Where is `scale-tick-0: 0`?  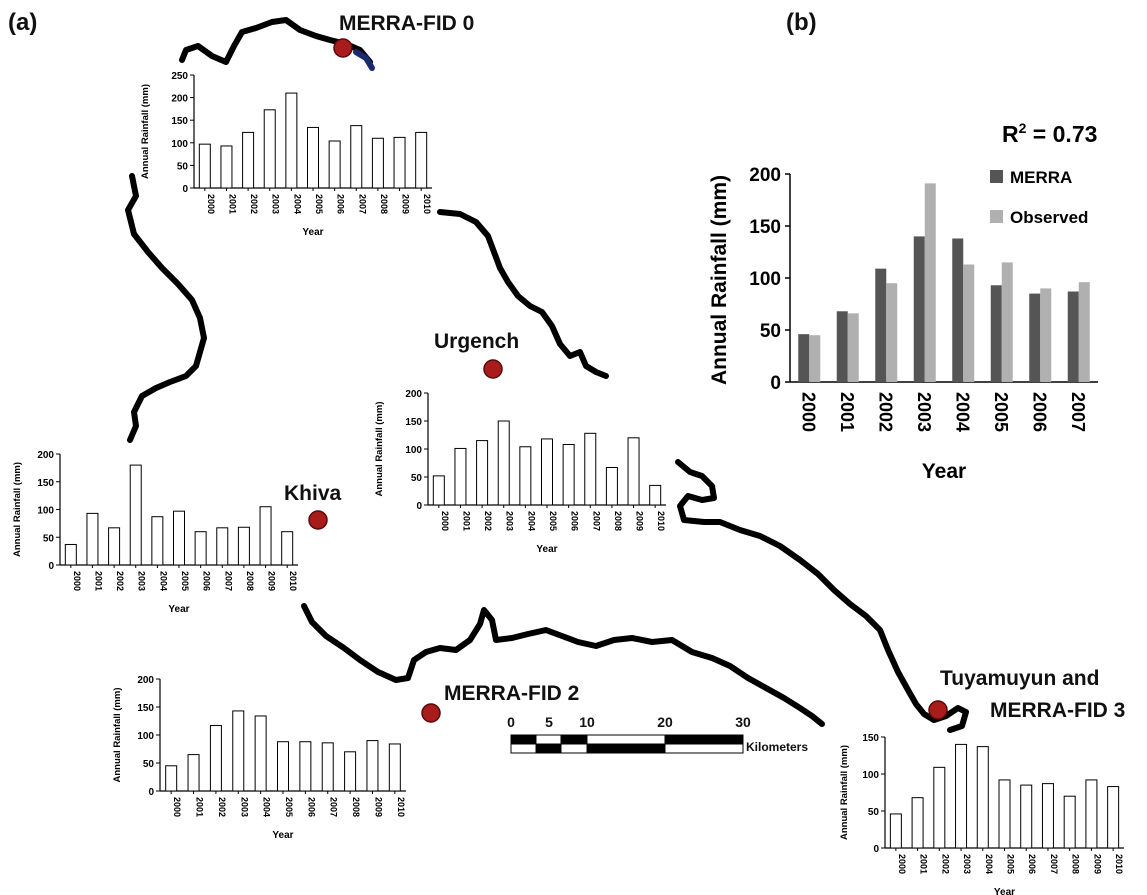 scale-tick-0: 0 is located at coordinates (511, 722).